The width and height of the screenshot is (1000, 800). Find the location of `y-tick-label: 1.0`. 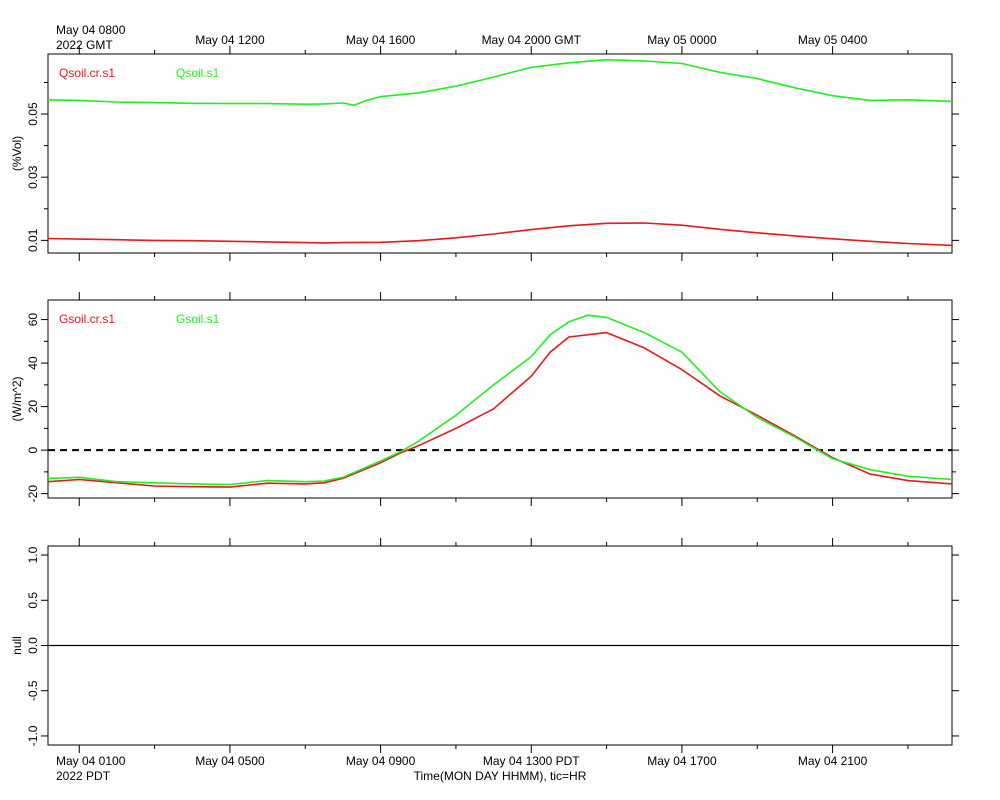

y-tick-label: 1.0 is located at coordinates (33, 554).